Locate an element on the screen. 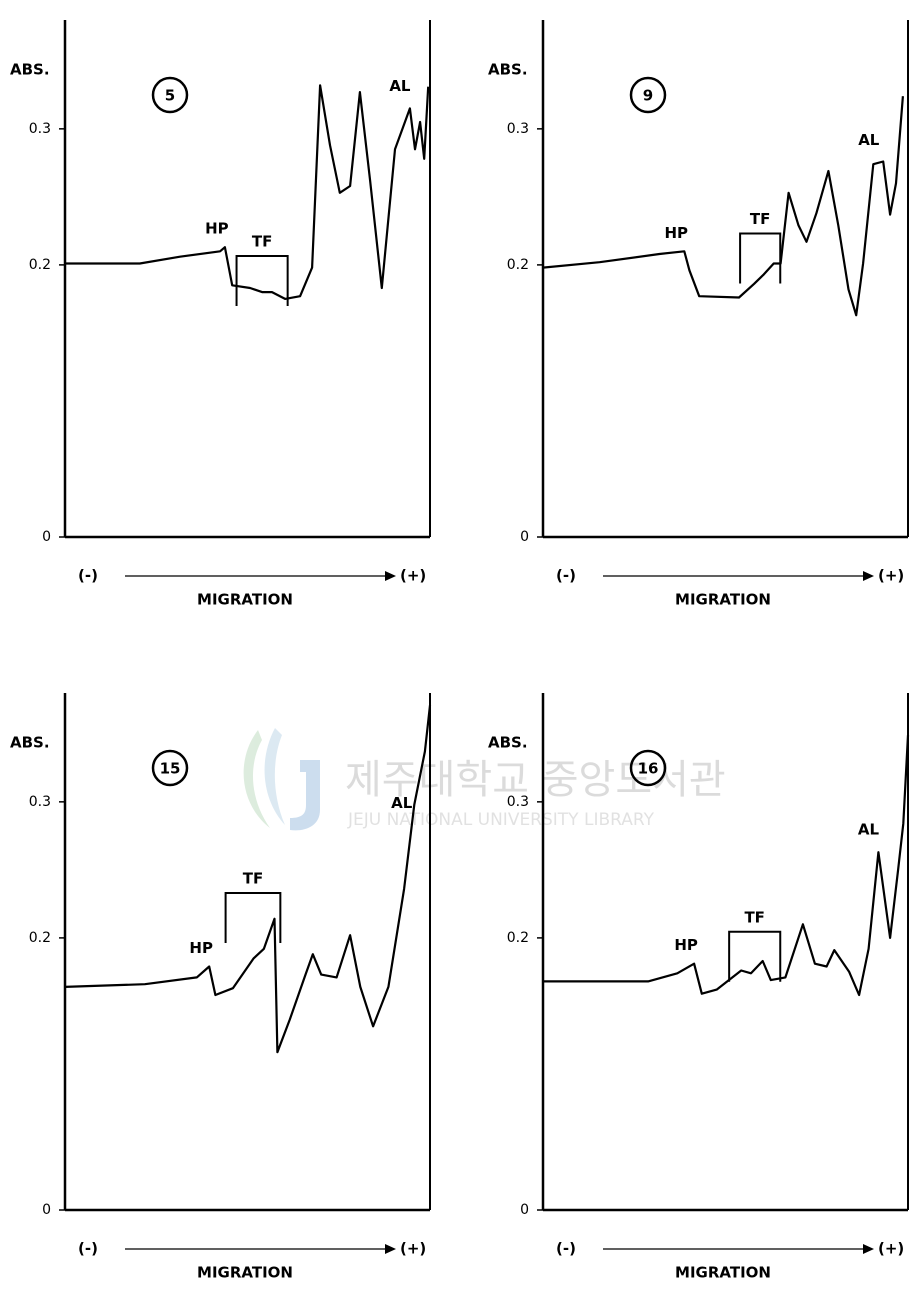 This screenshot has width=922, height=1291. panel-label: 15 is located at coordinates (170, 769).